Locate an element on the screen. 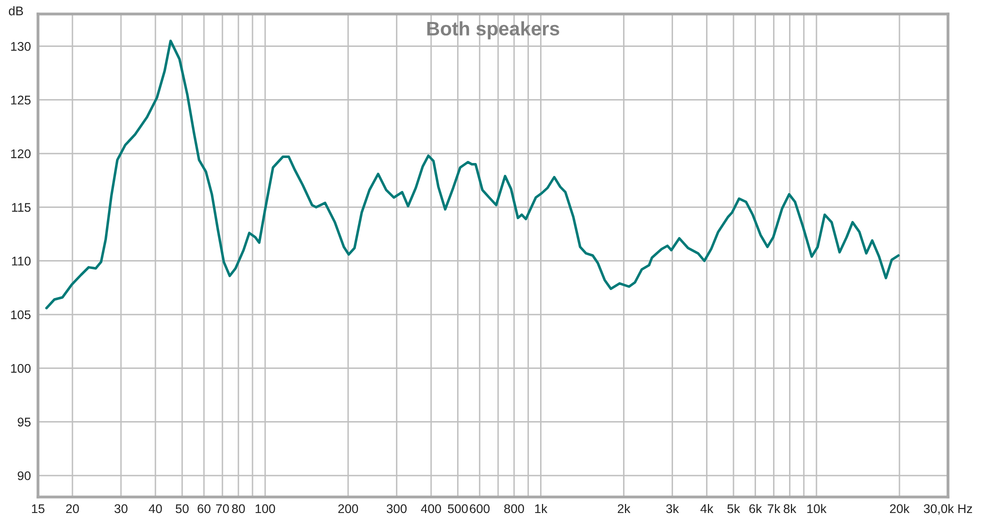 The image size is (983, 516). x-tick-label: 15 is located at coordinates (38, 509).